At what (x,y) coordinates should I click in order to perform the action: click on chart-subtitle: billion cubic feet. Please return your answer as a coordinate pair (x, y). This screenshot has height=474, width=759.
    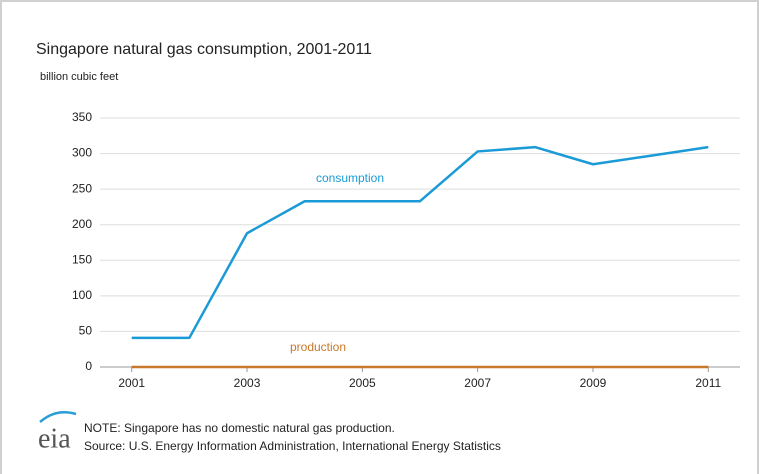
    Looking at the image, I should click on (79, 77).